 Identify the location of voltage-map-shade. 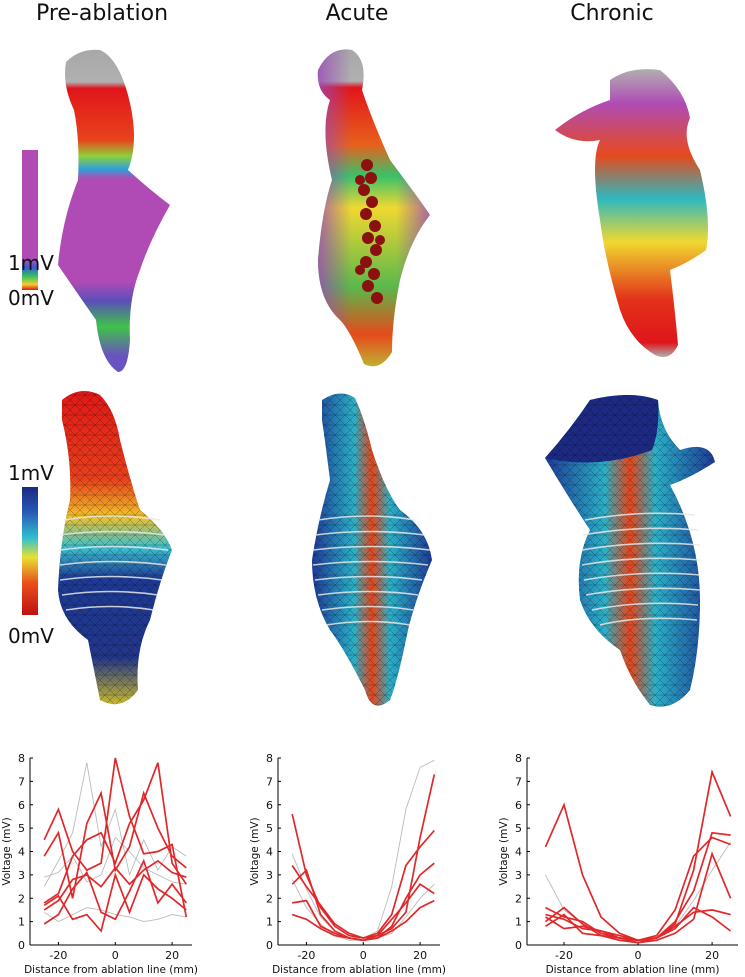
(373, 208).